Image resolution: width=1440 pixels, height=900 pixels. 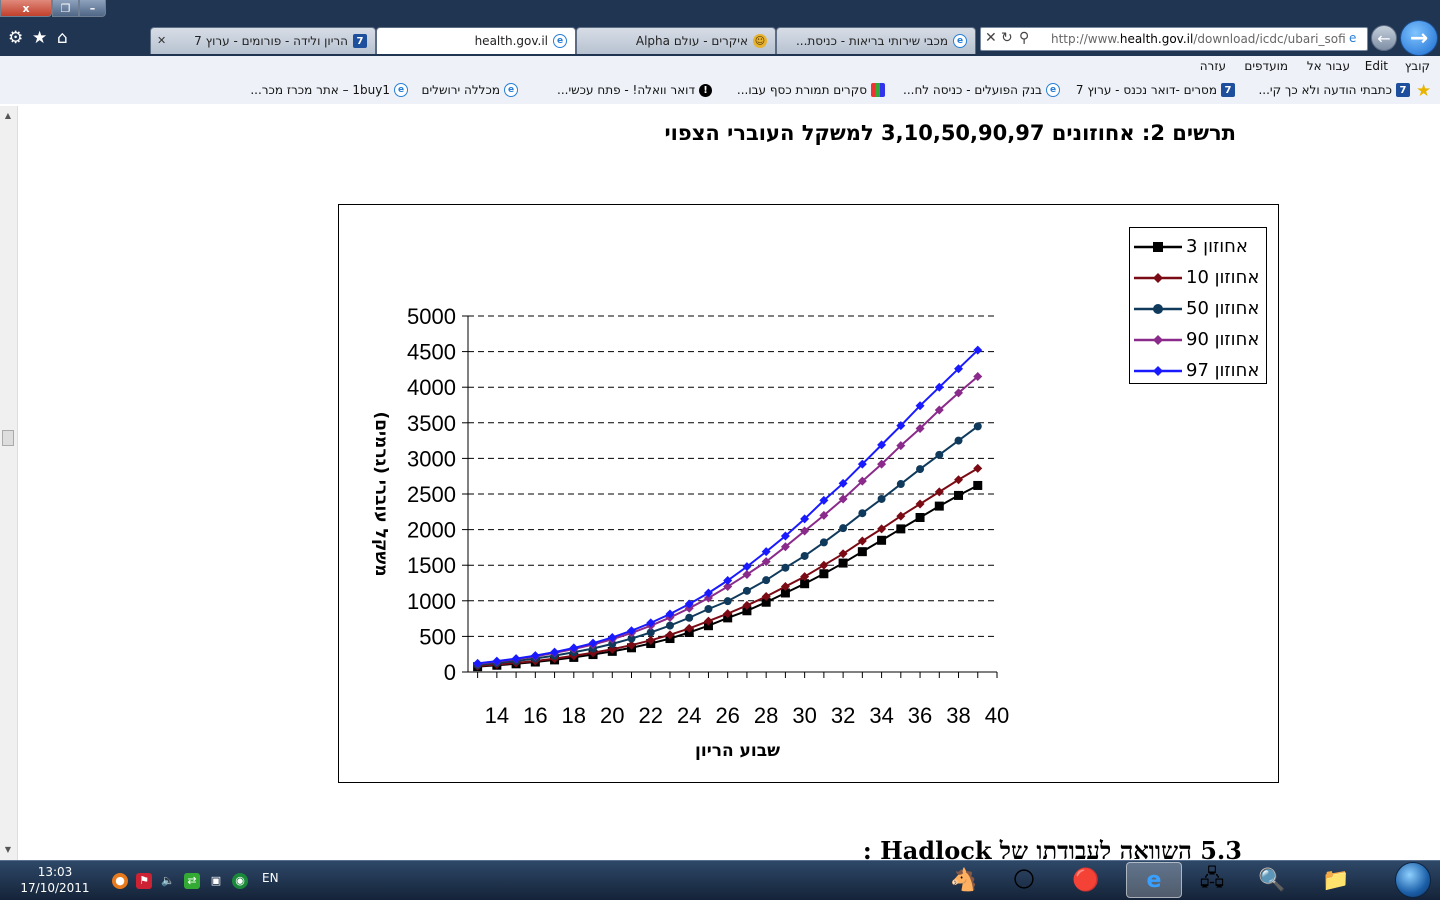 What do you see at coordinates (26, 8) in the screenshot?
I see `close-window-button: x` at bounding box center [26, 8].